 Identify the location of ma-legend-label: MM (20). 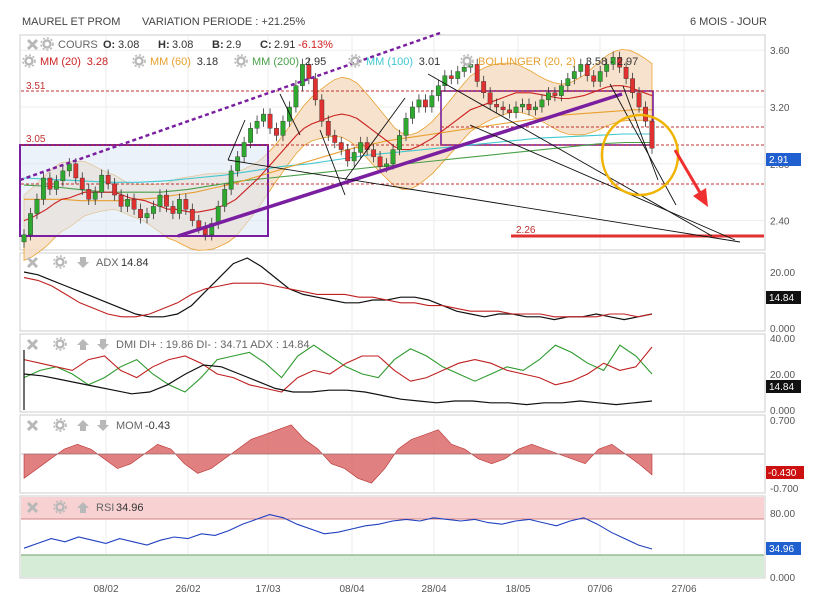
(60, 62).